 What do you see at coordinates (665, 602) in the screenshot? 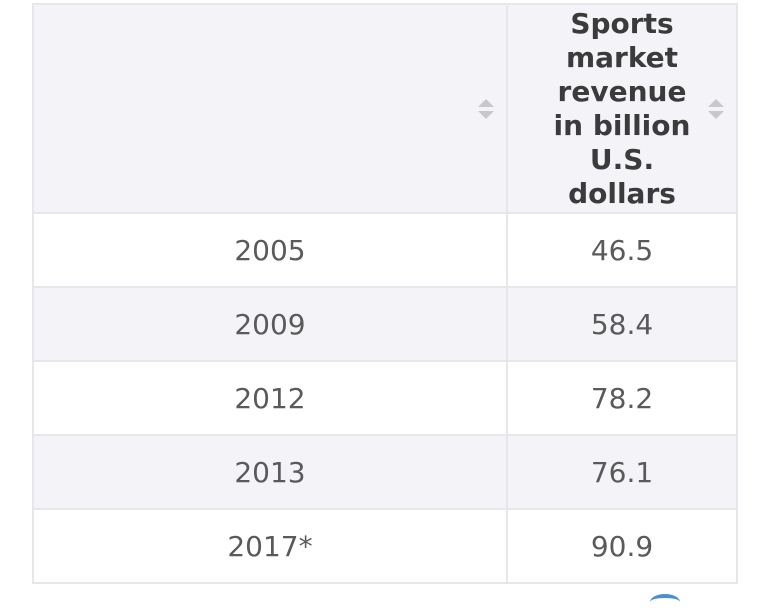
I see `partial-button-icon` at bounding box center [665, 602].